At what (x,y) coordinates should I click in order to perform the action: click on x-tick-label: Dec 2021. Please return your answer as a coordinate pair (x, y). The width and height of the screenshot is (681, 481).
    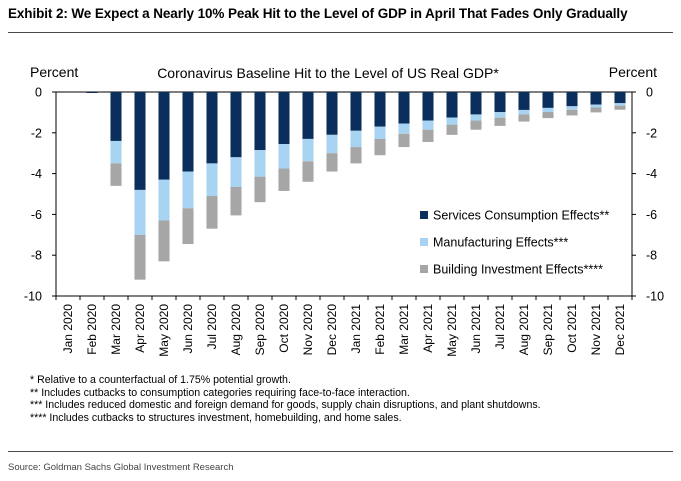
    Looking at the image, I should click on (620, 330).